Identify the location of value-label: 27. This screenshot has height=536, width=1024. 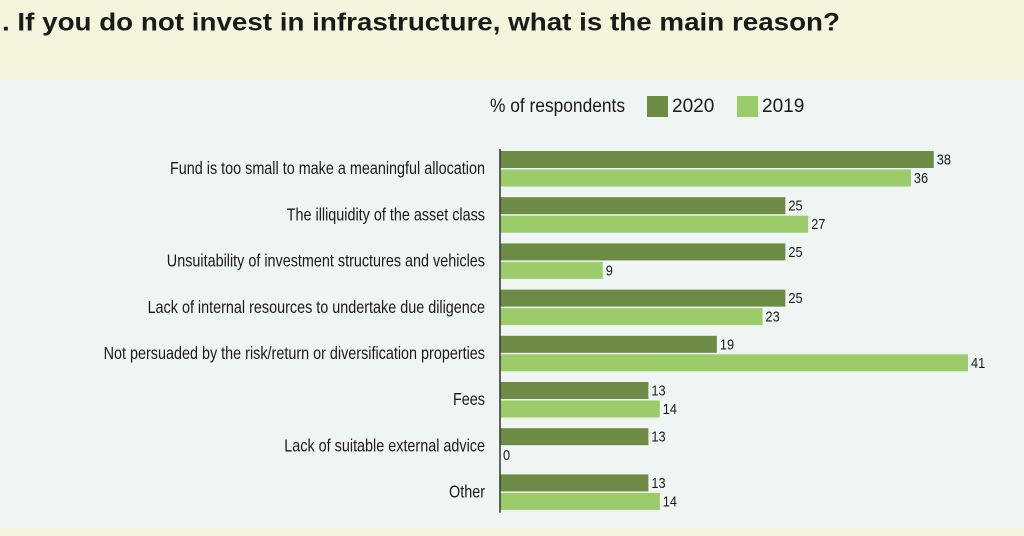
(818, 223).